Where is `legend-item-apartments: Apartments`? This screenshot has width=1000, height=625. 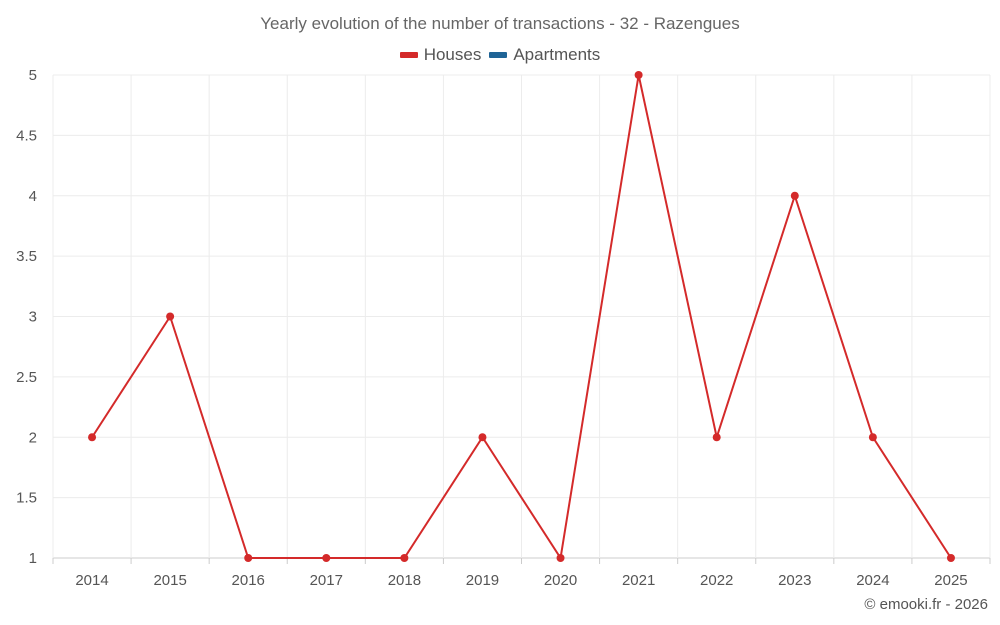 legend-item-apartments: Apartments is located at coordinates (544, 55).